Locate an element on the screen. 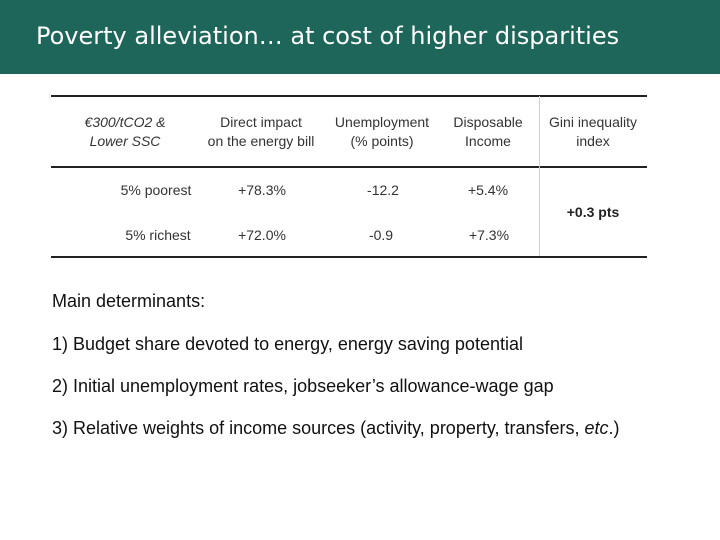  table-top-rule is located at coordinates (349, 96).